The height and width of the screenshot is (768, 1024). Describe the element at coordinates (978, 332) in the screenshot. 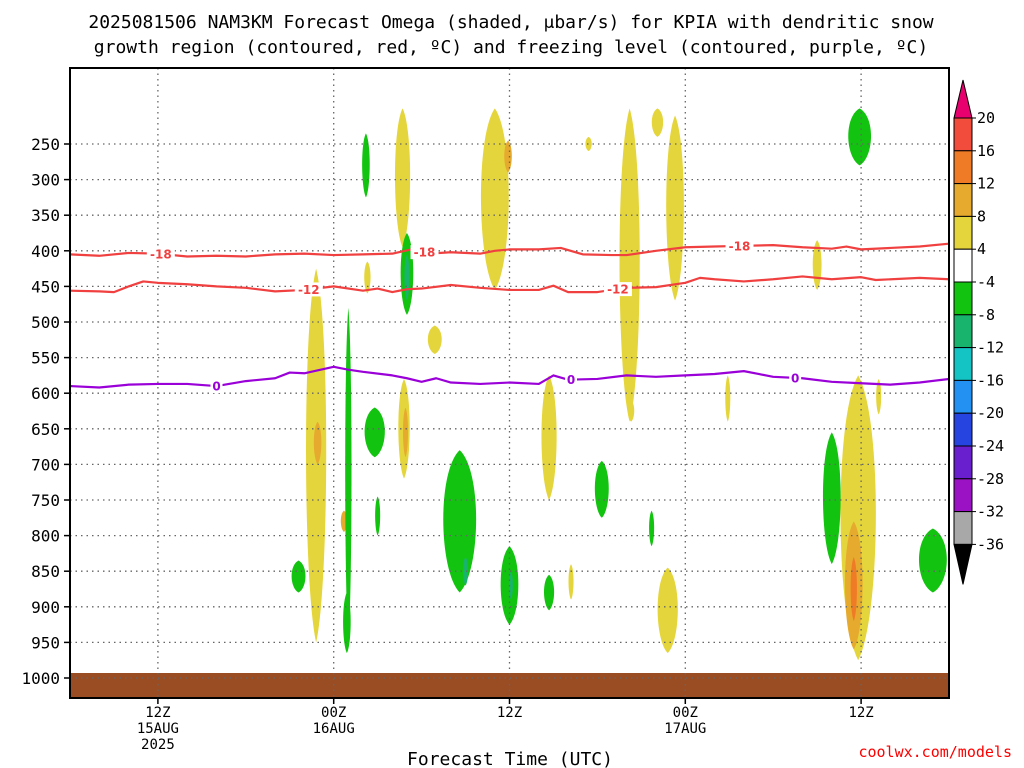

I see `colorbar: 20 16 12 8 4 -4 -8 -12 -16 -20 -24 -28 -32 -36` at that location.